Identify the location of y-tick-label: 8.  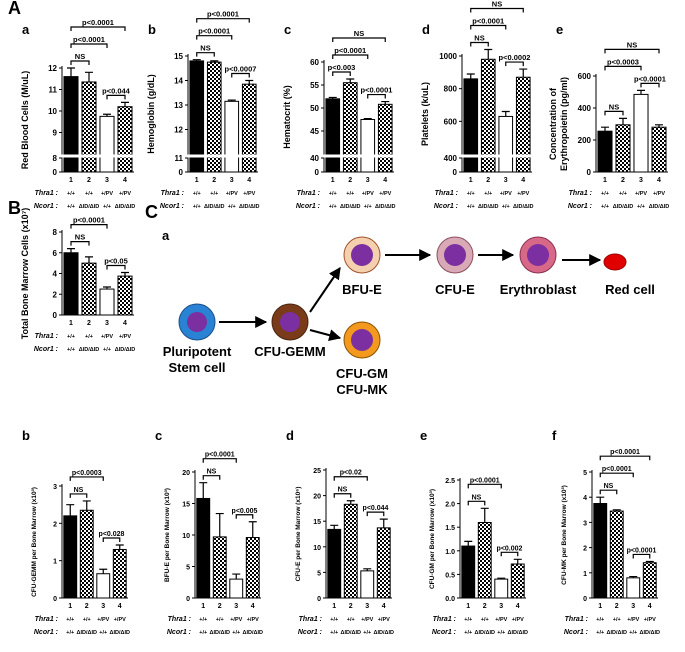
(55, 158).